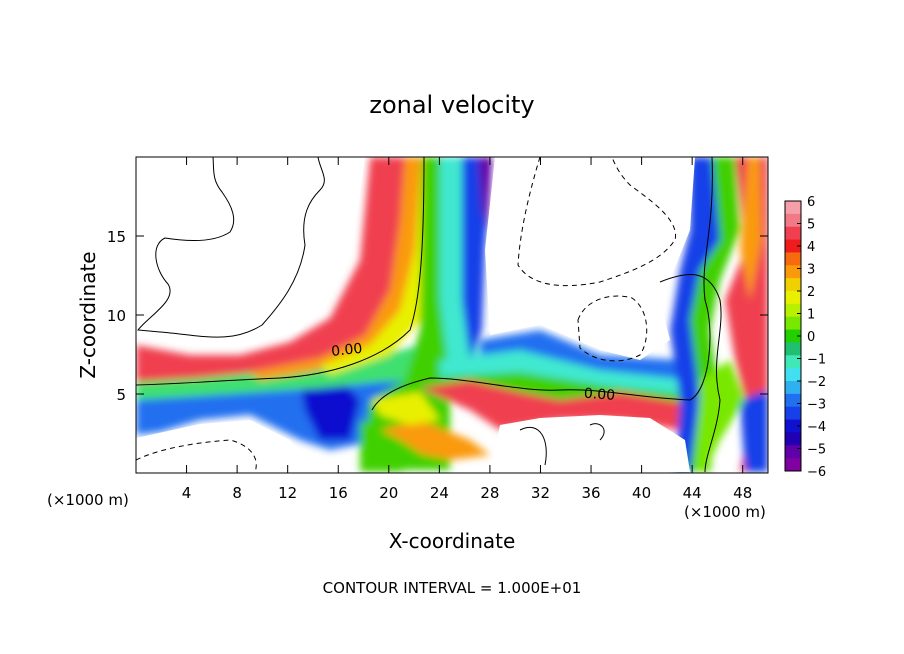  What do you see at coordinates (596, 222) in the screenshot?
I see `contour-dashed-upper` at bounding box center [596, 222].